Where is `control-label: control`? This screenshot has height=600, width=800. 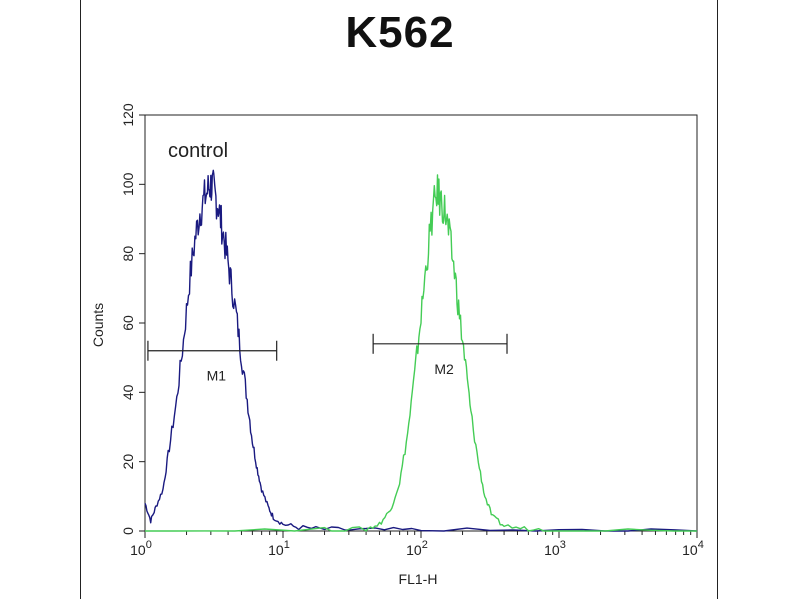 control-label: control is located at coordinates (198, 151).